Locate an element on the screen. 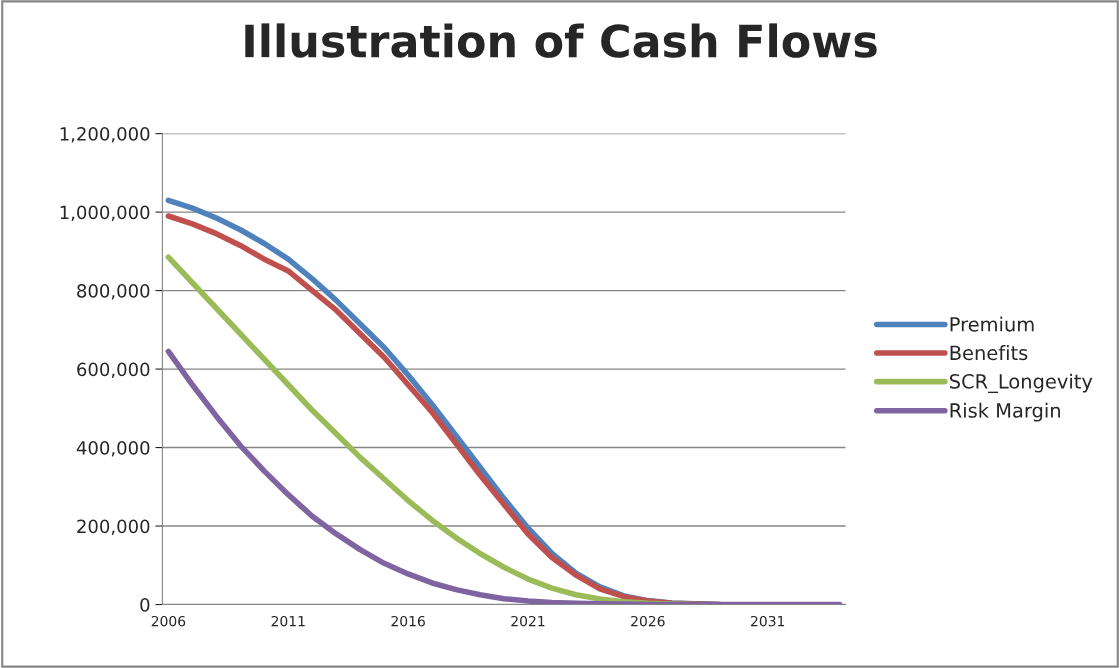 The image size is (1120, 668). y-tick-label: 1,000,000 is located at coordinates (105, 213).